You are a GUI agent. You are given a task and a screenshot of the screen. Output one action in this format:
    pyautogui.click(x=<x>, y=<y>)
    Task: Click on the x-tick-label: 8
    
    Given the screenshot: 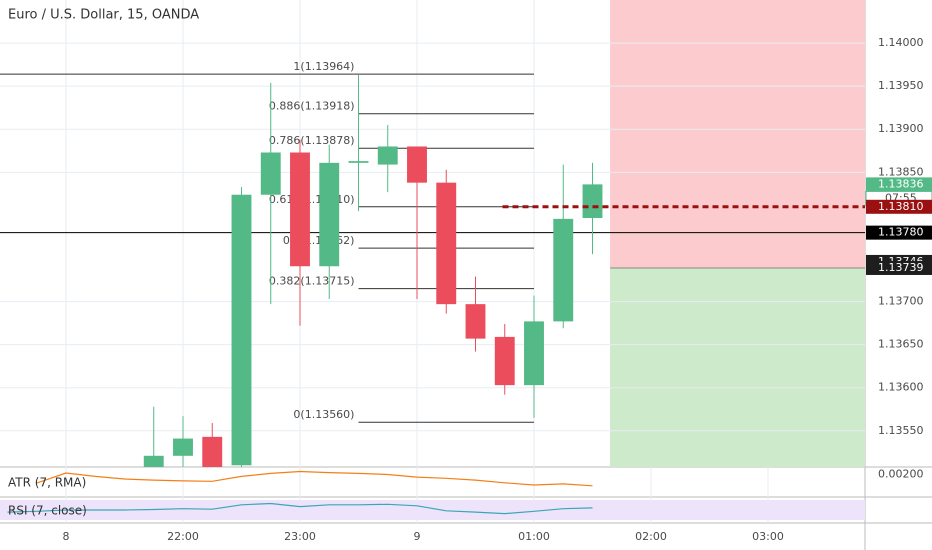 What is the action you would take?
    pyautogui.click(x=65, y=536)
    